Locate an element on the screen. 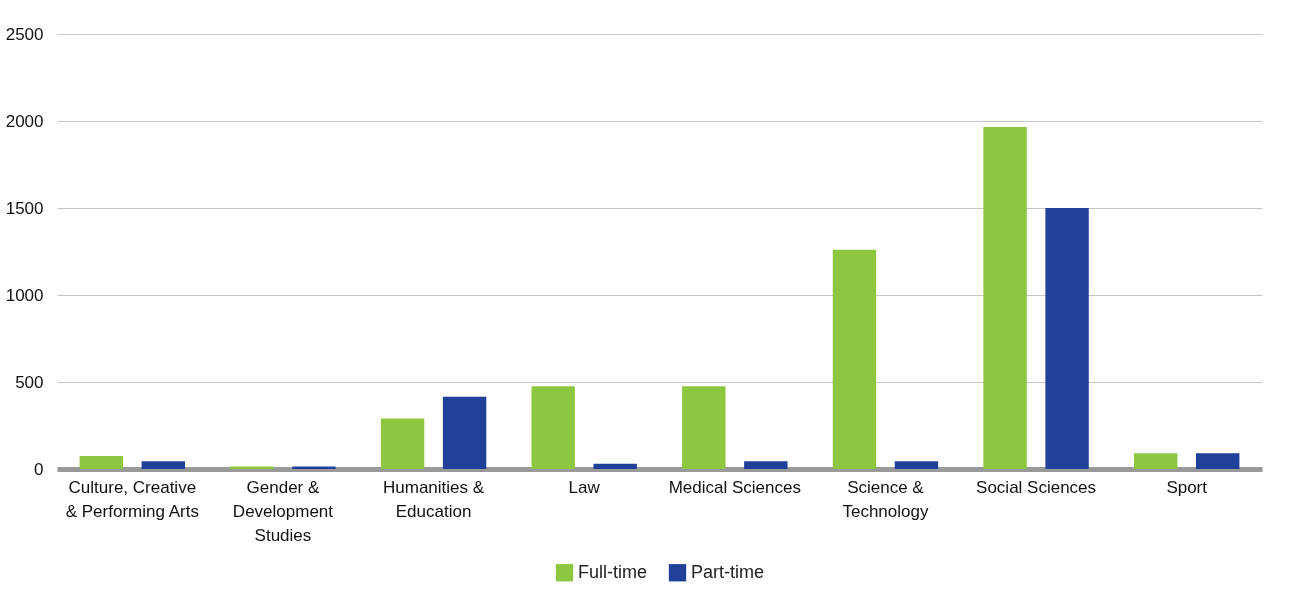  x-tick-label: Science & Technology is located at coordinates (885, 499).